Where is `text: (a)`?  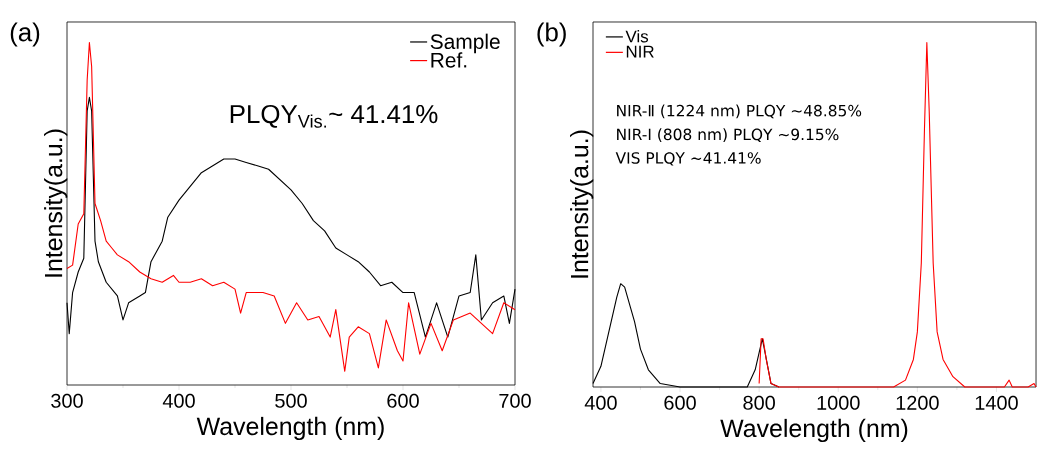 text: (a) is located at coordinates (25, 34).